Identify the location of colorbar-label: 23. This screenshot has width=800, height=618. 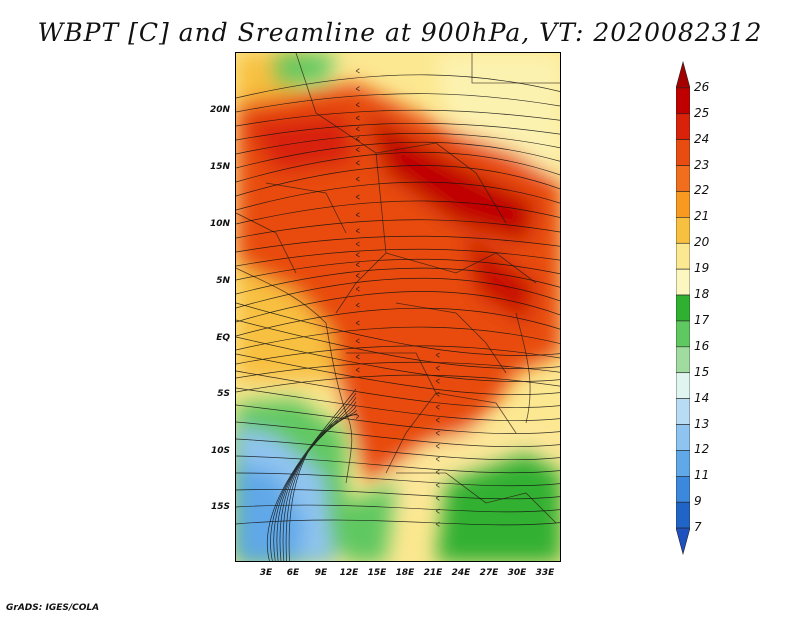
(702, 164).